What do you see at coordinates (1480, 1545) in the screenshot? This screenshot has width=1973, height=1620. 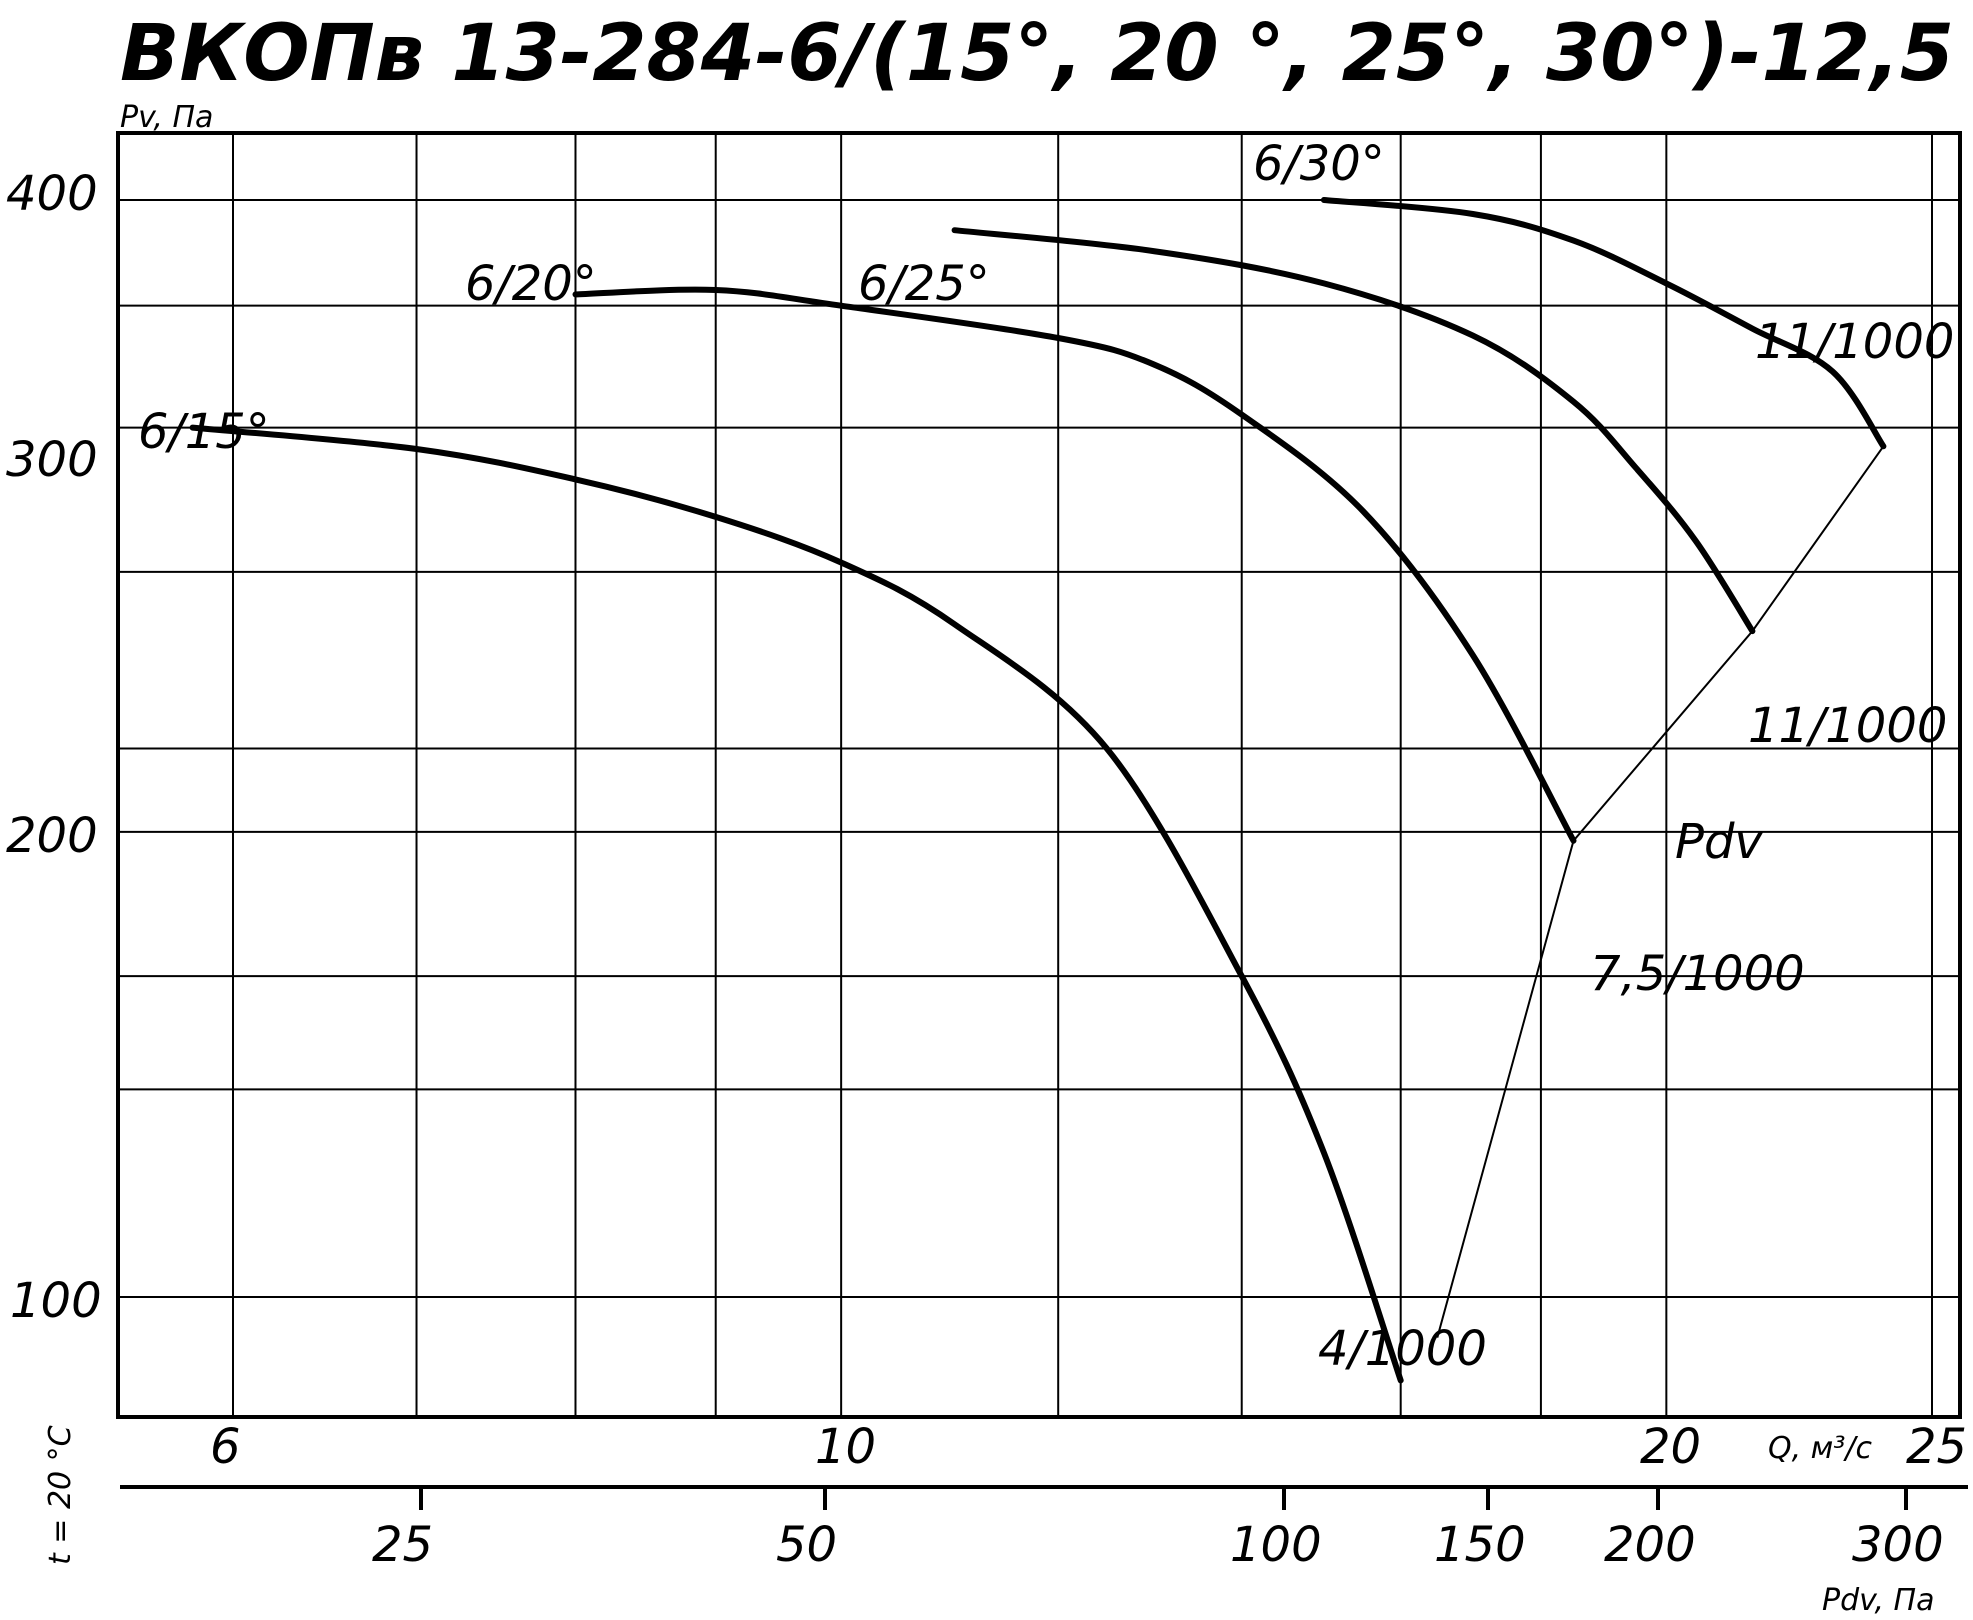 I see `pdv-tick-150: 150` at bounding box center [1480, 1545].